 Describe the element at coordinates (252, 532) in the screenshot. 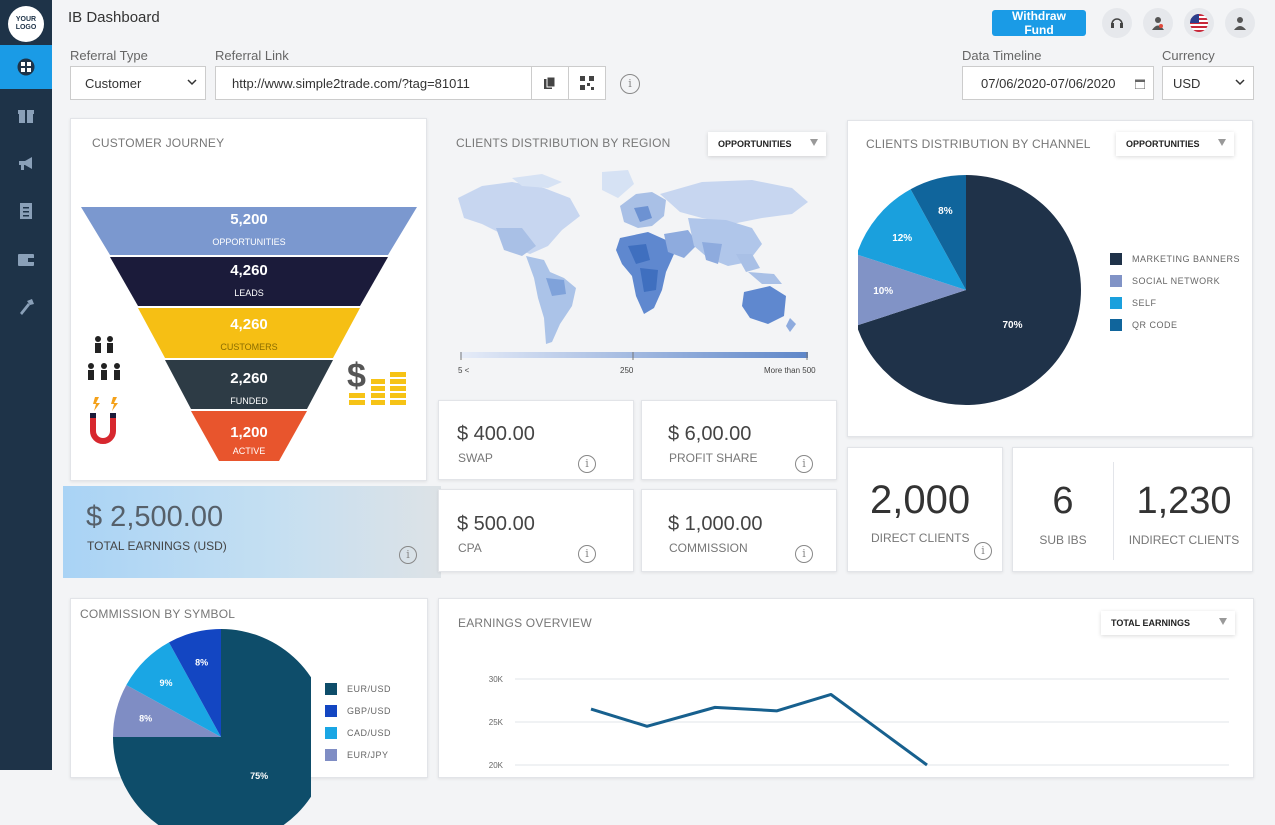

I see `total-earnings-card: $ 2,500.00 TOTAL EARNINGS (USD) i` at that location.